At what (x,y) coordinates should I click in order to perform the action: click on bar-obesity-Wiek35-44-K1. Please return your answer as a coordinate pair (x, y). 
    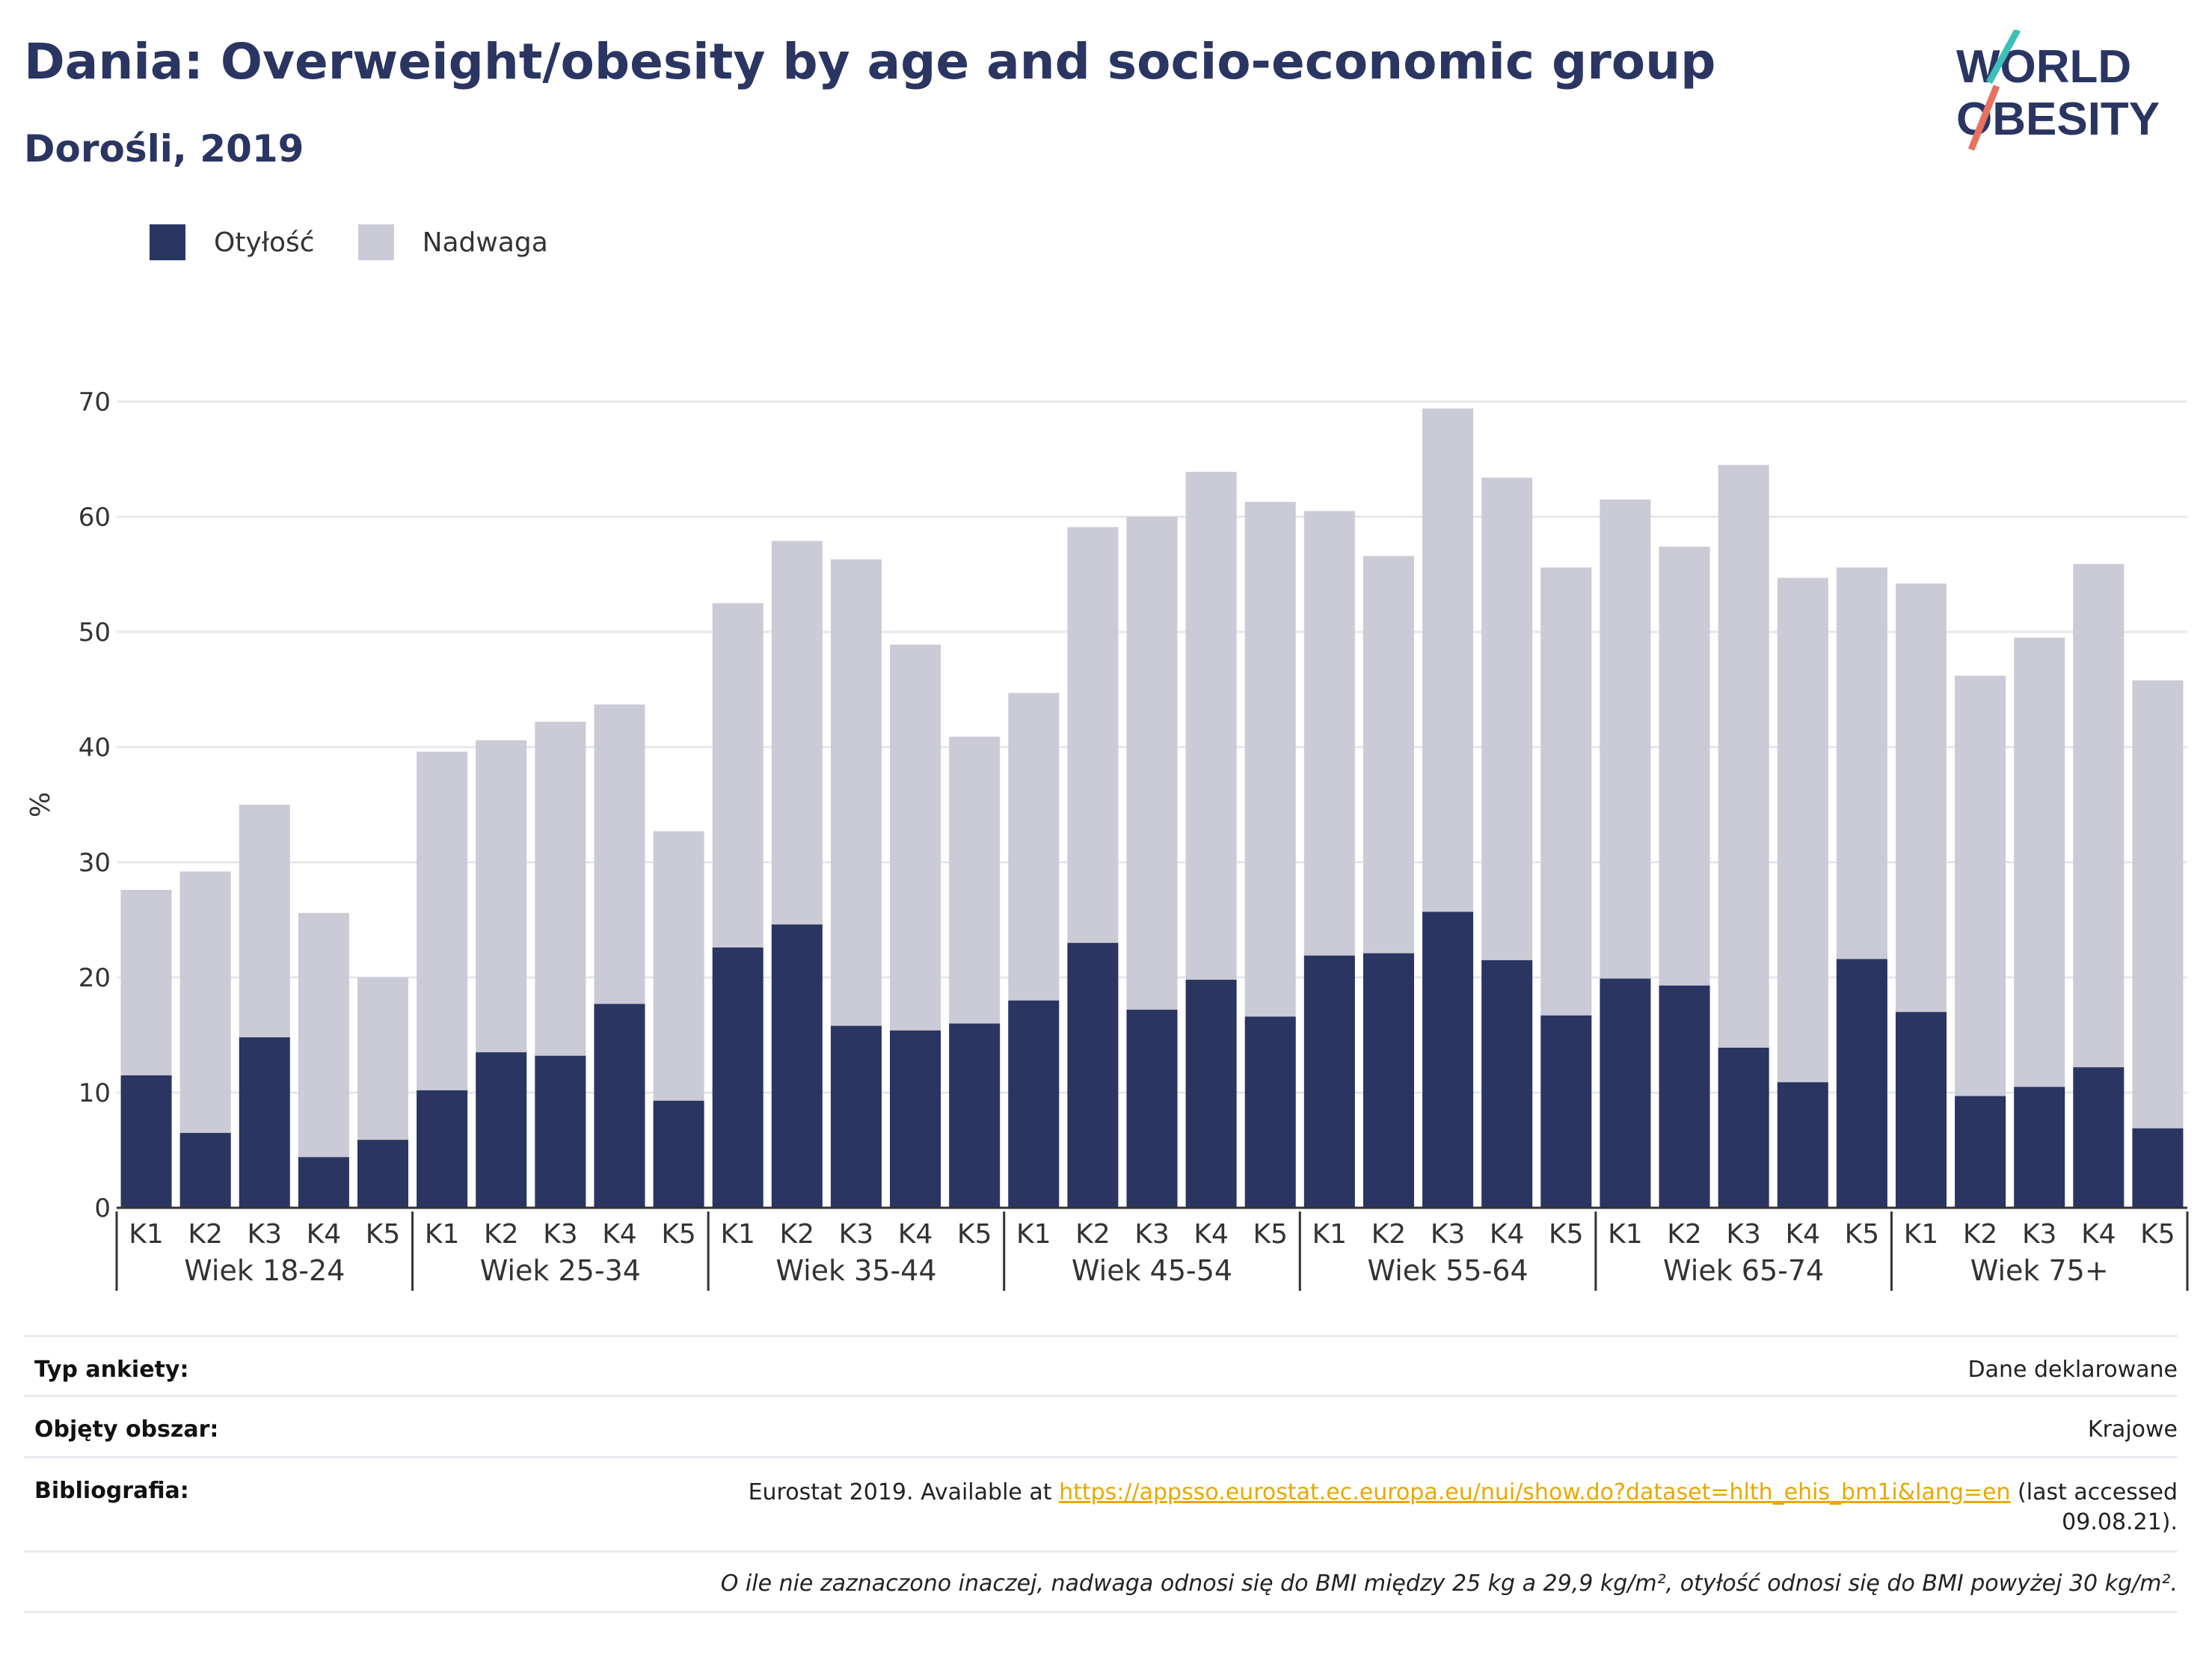
    Looking at the image, I should click on (738, 1077).